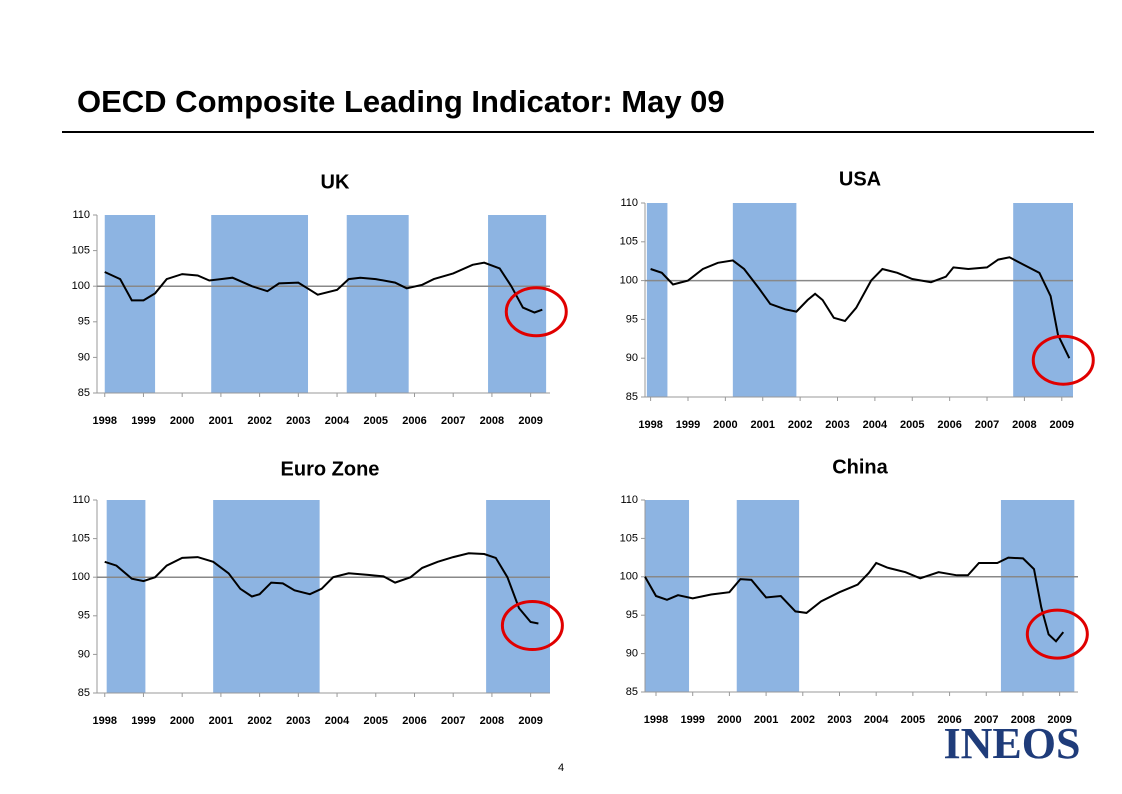 This screenshot has height=794, width=1122. What do you see at coordinates (860, 179) in the screenshot?
I see `chart-title: USA` at bounding box center [860, 179].